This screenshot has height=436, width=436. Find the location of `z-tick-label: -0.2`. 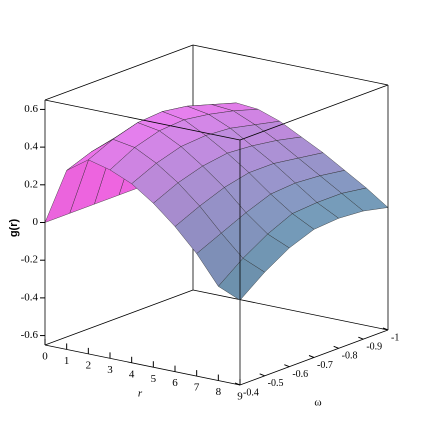

z-tick-label: -0.2 is located at coordinates (29, 260).